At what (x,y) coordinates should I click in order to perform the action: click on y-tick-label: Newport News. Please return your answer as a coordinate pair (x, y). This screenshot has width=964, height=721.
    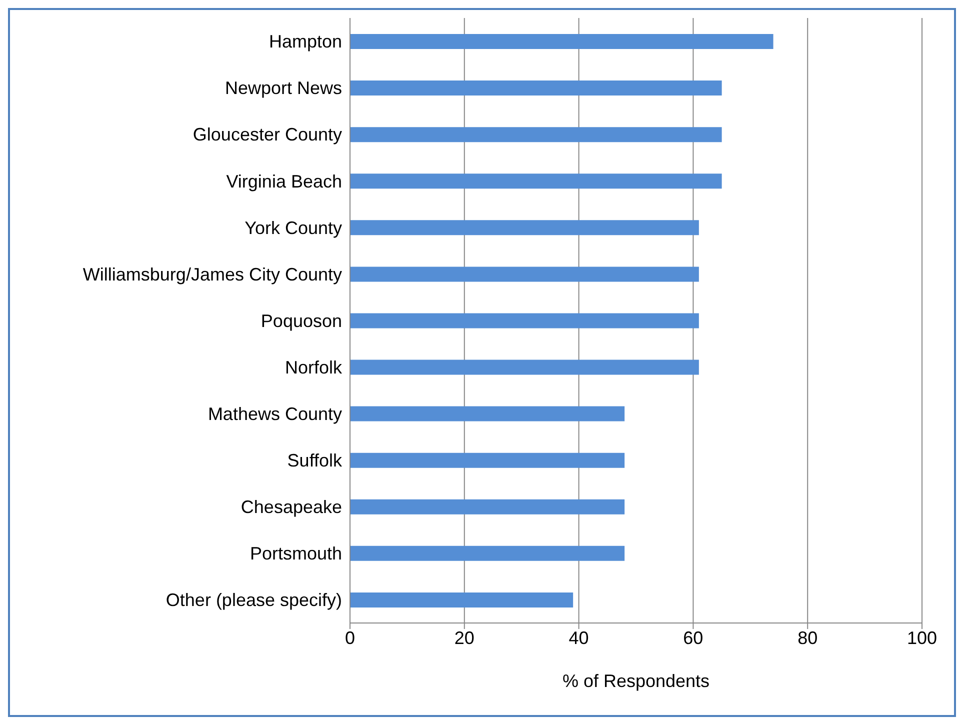
    Looking at the image, I should click on (283, 88).